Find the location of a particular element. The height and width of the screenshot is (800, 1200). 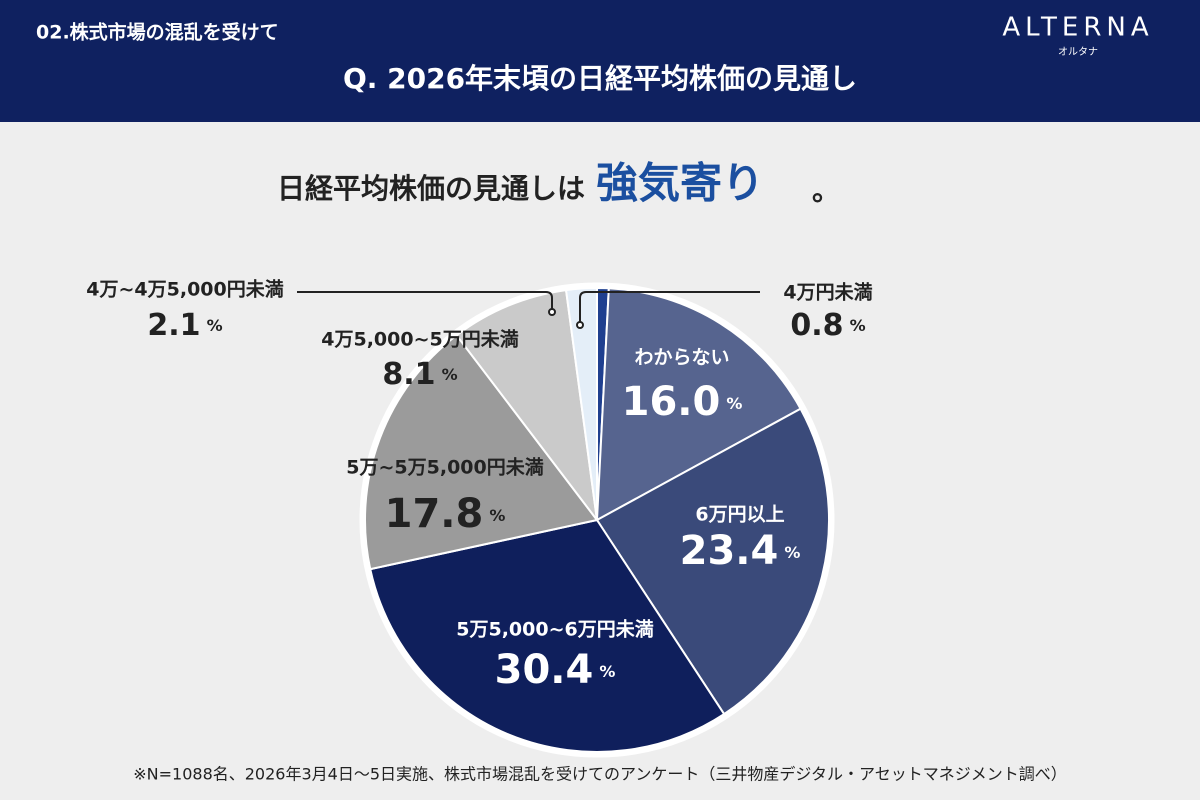

value-label-group: 0.8% is located at coordinates (827, 325).